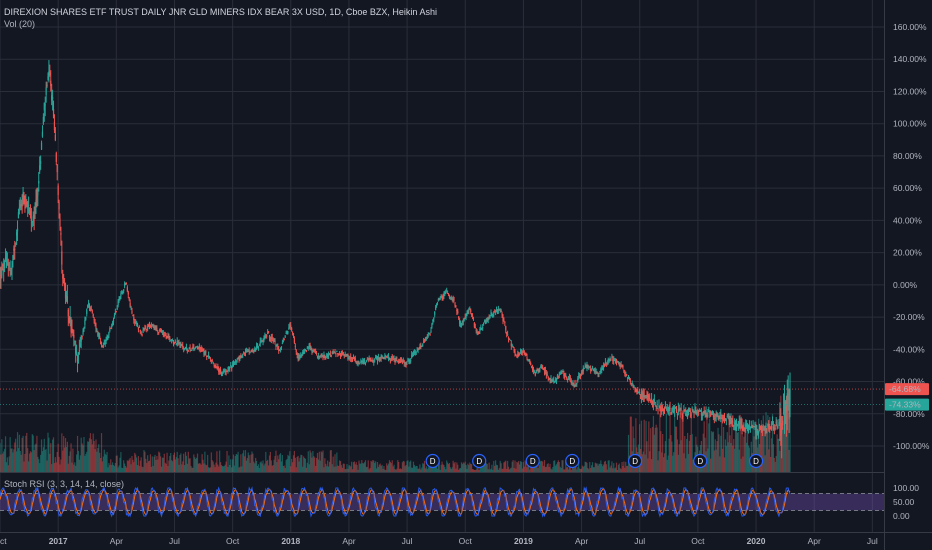 The image size is (932, 550). Describe the element at coordinates (909, 349) in the screenshot. I see `price-tick-label: -40.00%` at that location.